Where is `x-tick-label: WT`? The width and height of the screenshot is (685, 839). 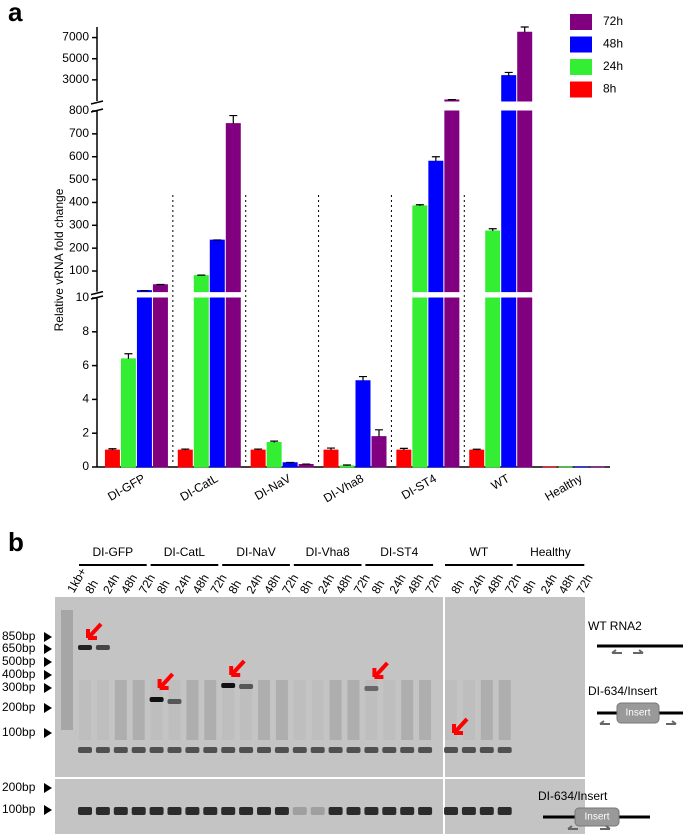 x-tick-label: WT is located at coordinates (501, 482).